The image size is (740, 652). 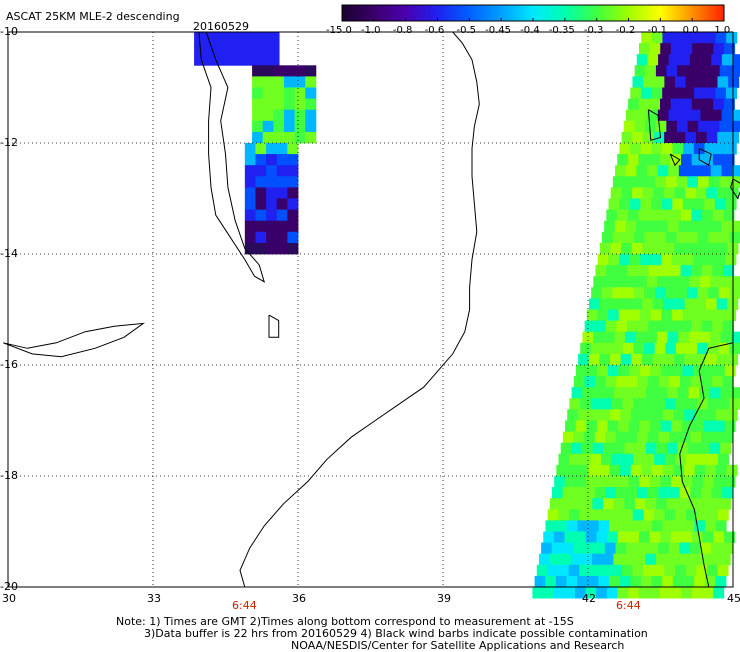 I want to click on colorbar-label: -15.0, so click(x=339, y=30).